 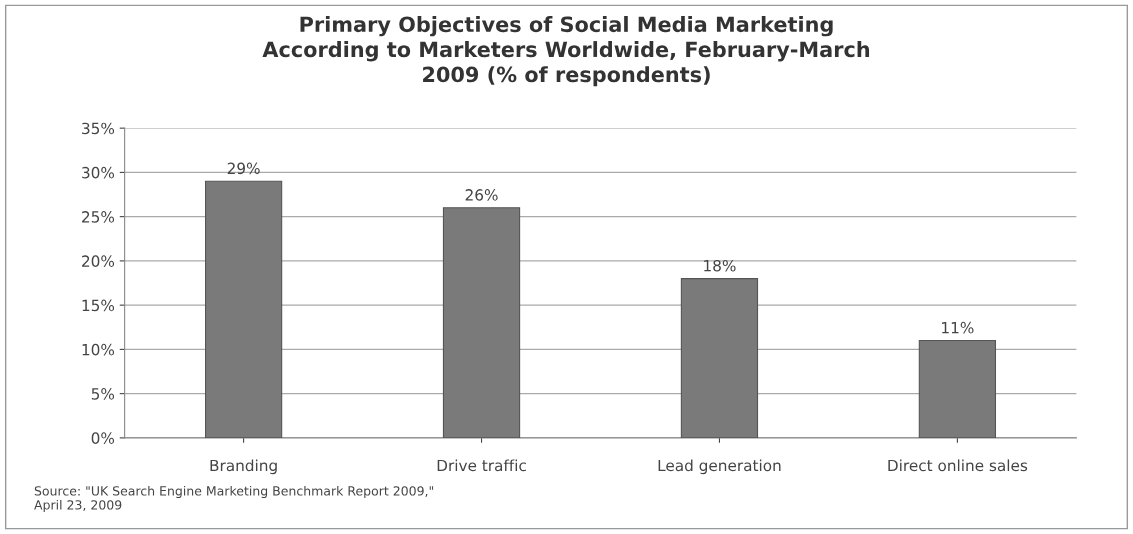 I want to click on data-label: 26%, so click(x=481, y=195).